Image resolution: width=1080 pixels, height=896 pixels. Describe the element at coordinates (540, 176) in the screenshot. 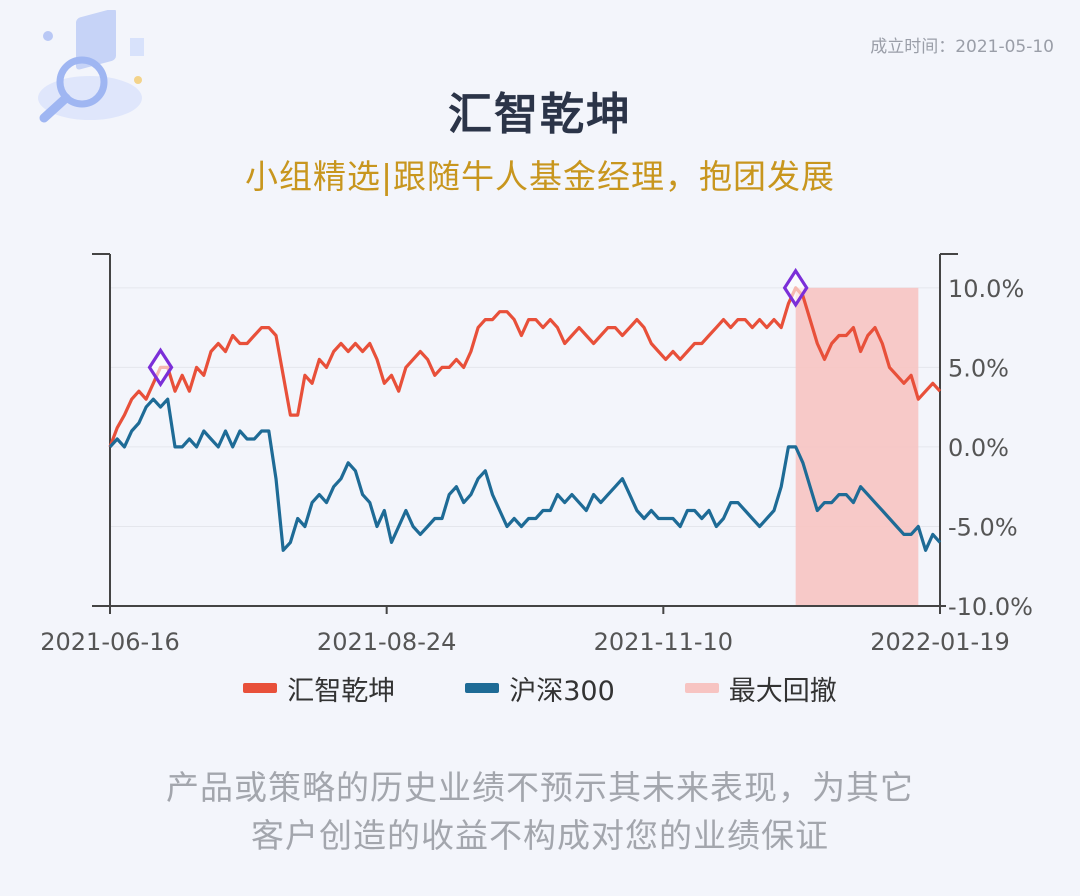

I see `fund-subtitle: 小组精选|跟随牛人基金经理，抱团发展` at that location.